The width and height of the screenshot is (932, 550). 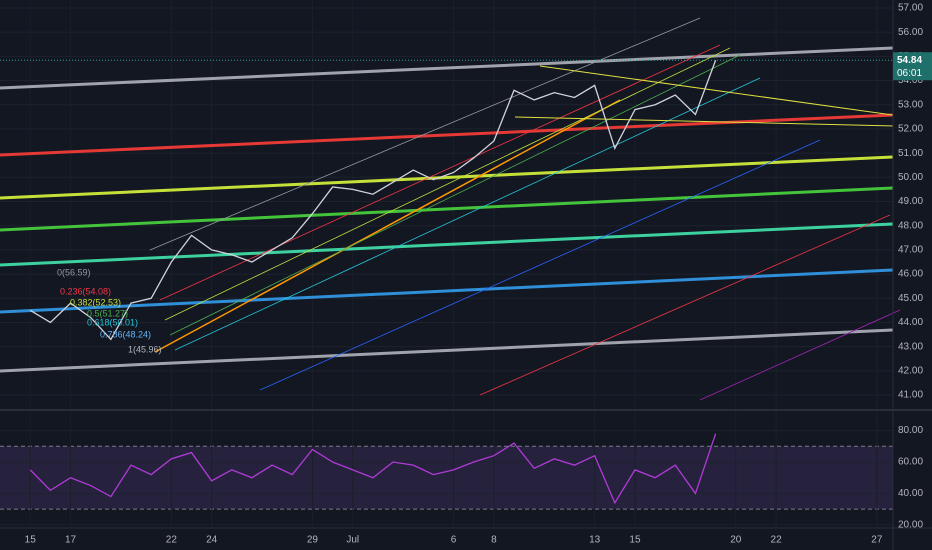 What do you see at coordinates (910, 524) in the screenshot?
I see `y-tick-label: 20.00` at bounding box center [910, 524].